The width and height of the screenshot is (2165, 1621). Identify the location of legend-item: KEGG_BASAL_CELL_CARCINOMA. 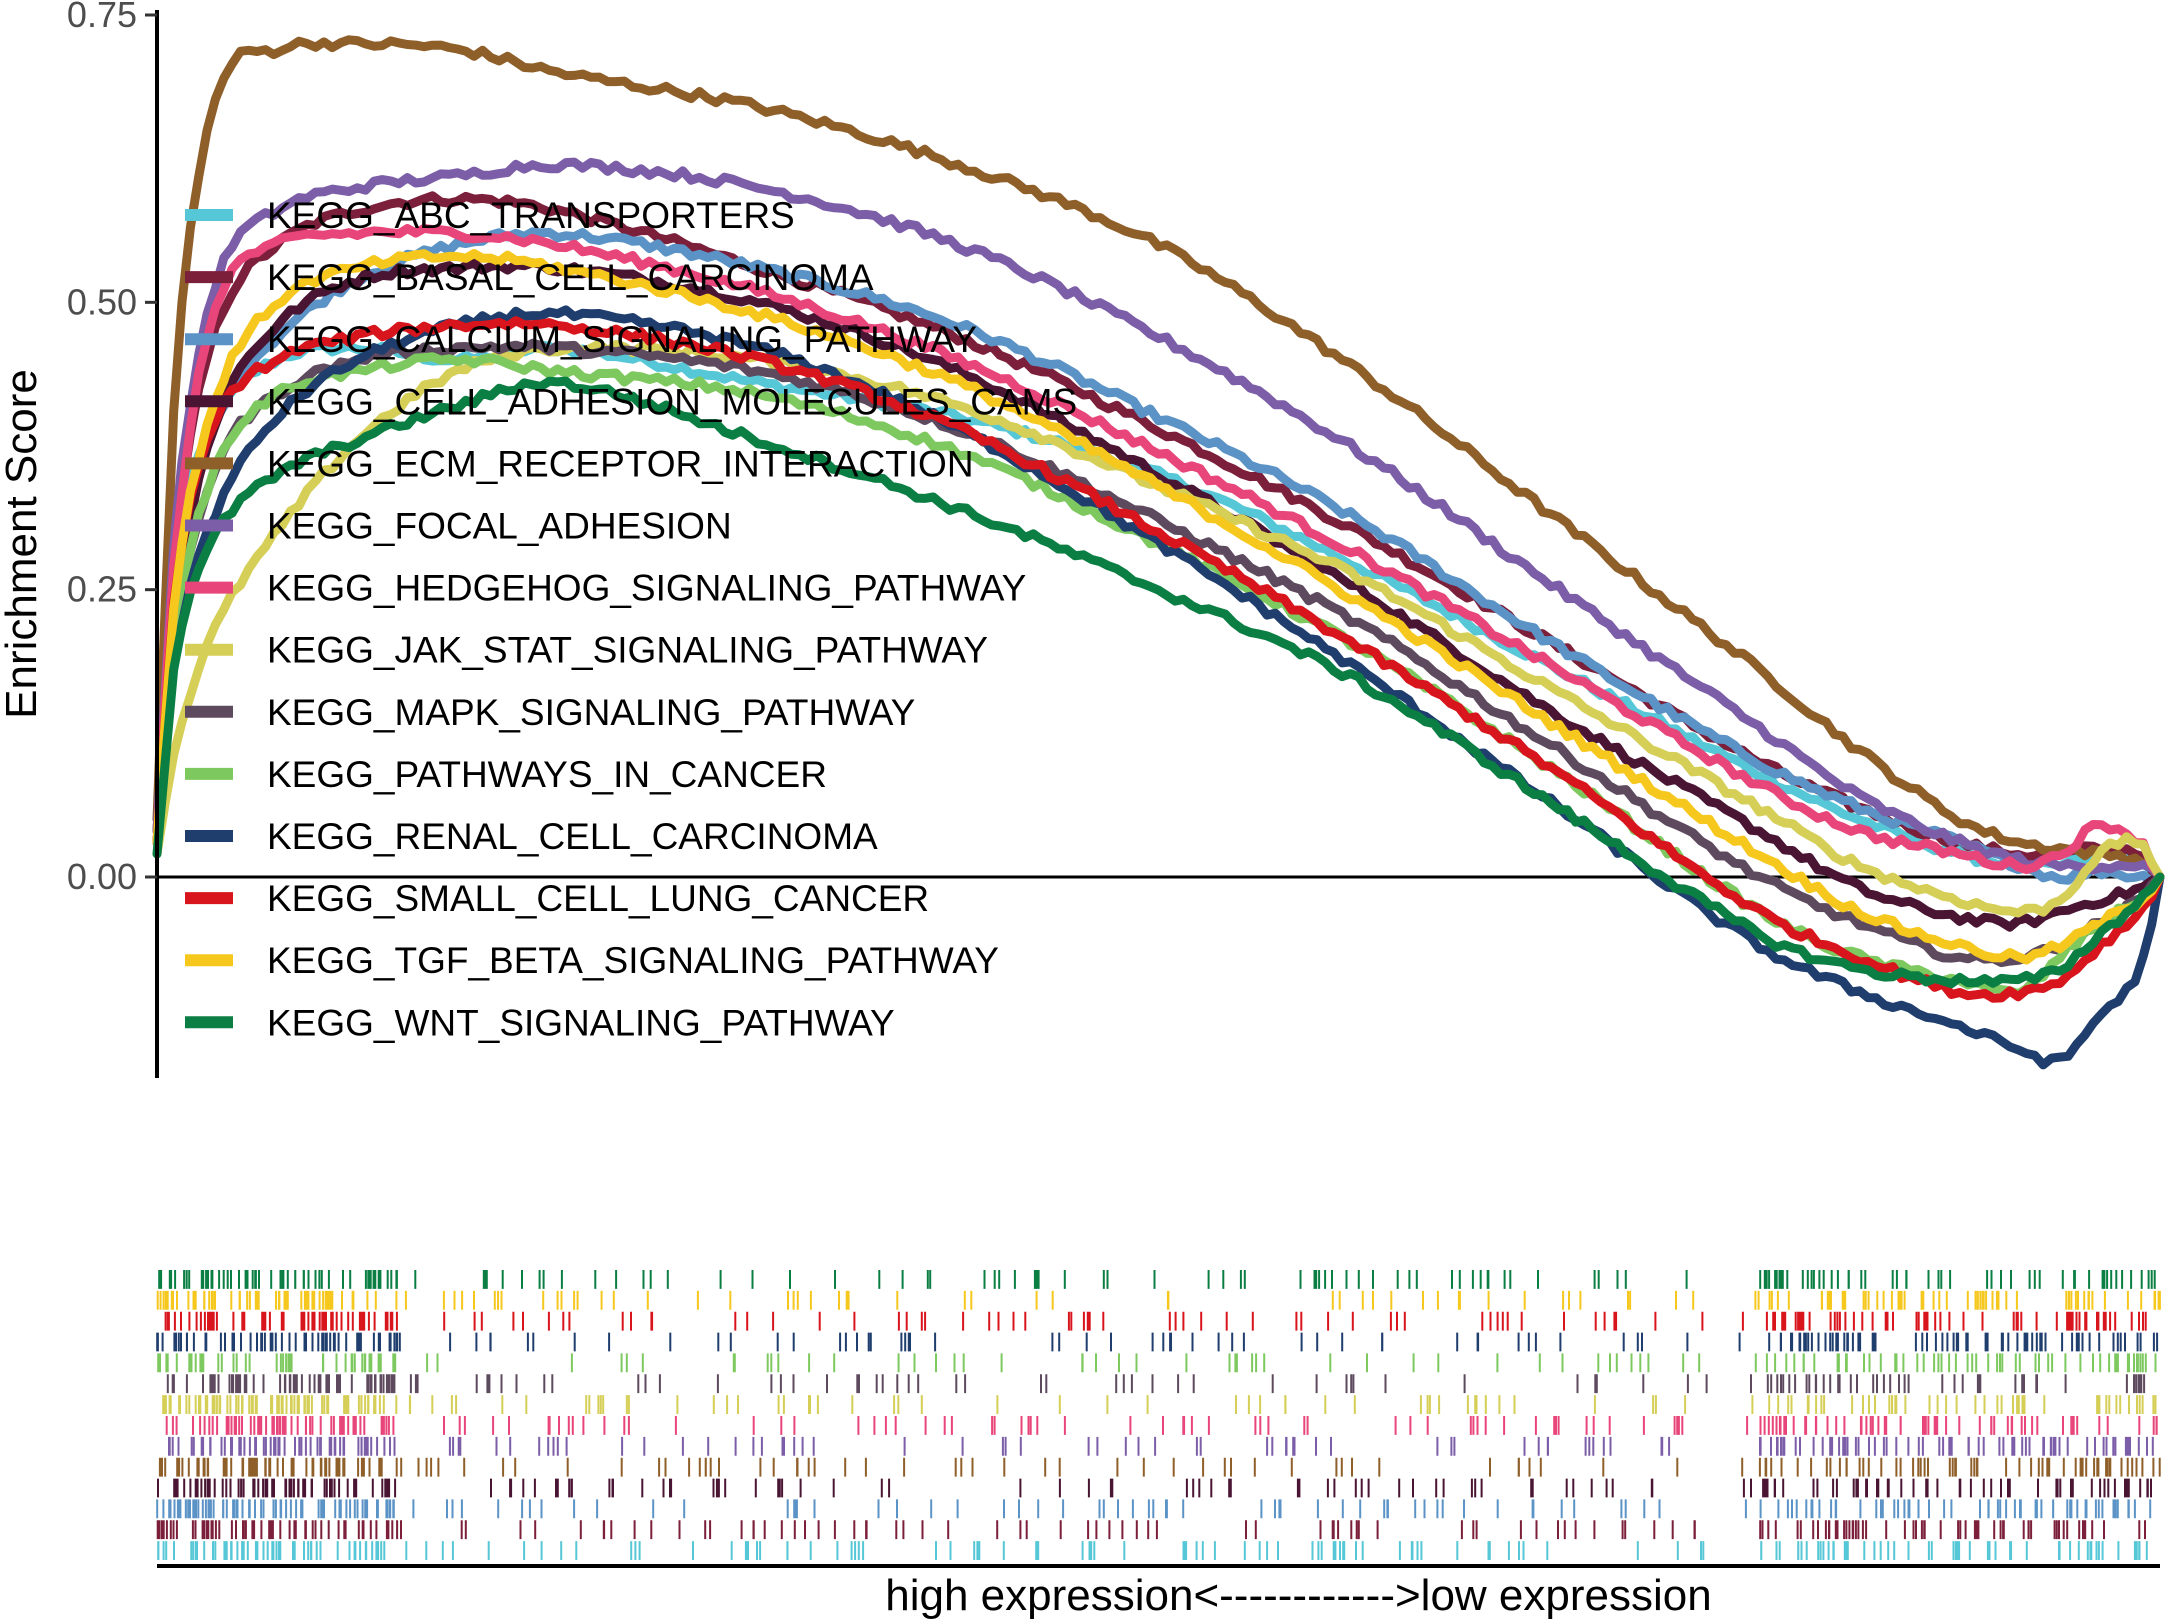
(529, 277).